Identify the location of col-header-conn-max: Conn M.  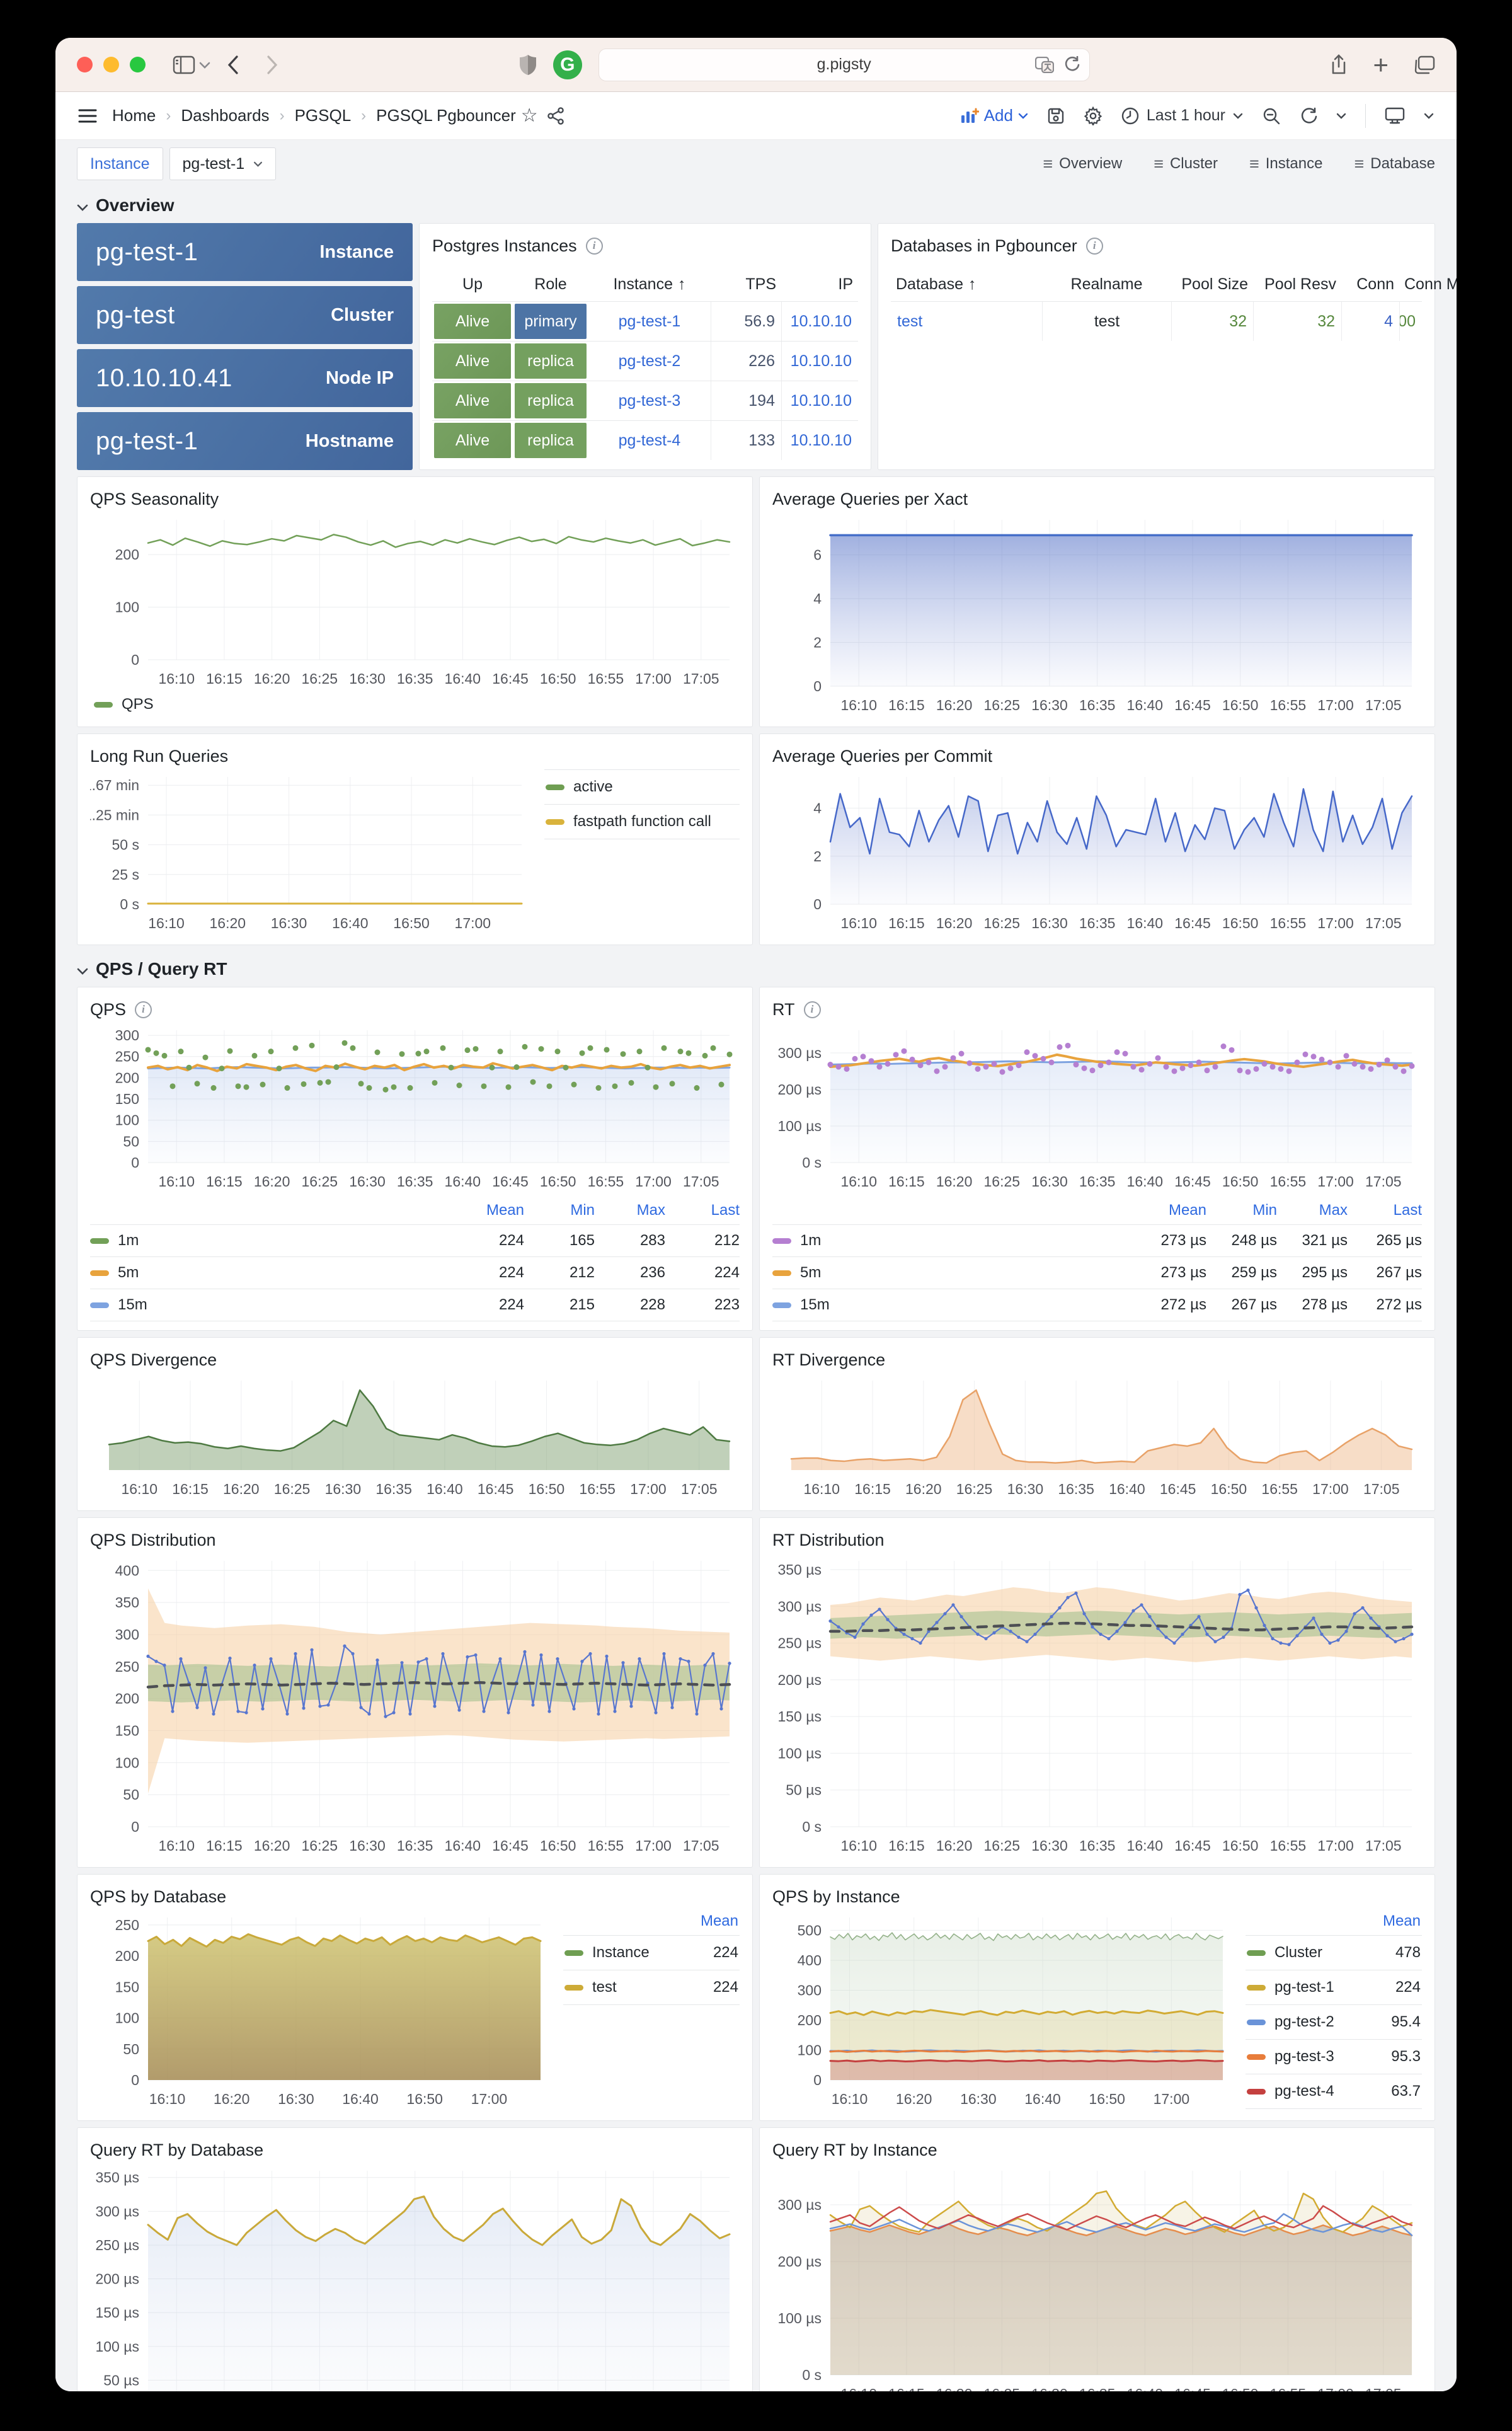
(1430, 284).